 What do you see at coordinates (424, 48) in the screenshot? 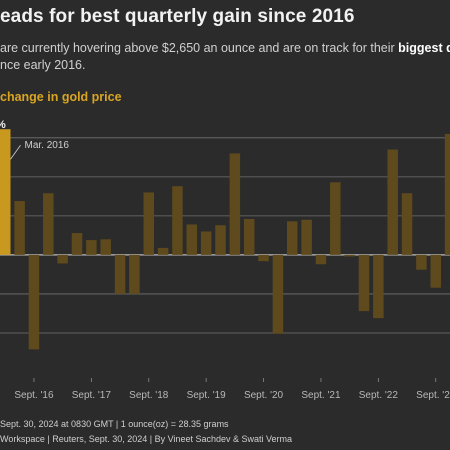
I see `subtitle-emphasis: biggest quarter` at bounding box center [424, 48].